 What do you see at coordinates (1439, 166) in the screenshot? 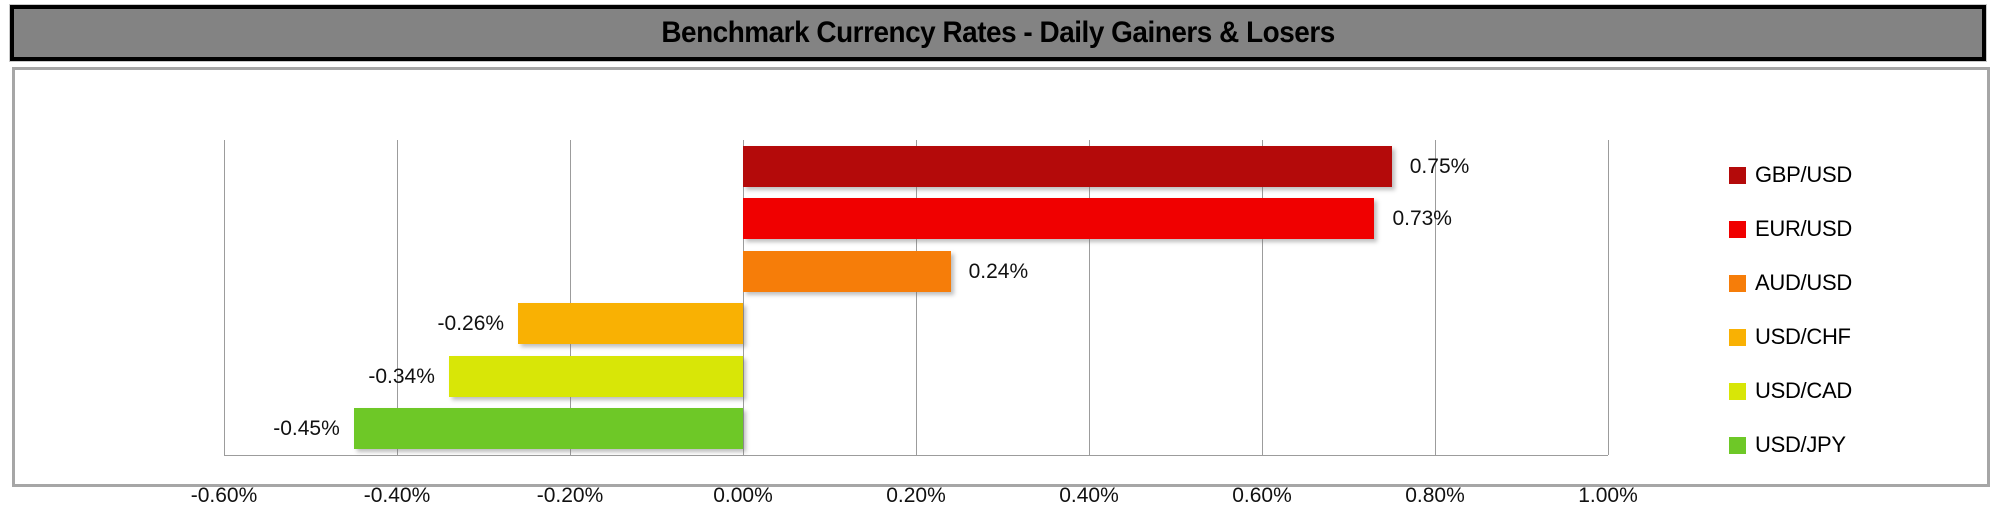
I see `data-label-gbp-usd: 0.75%` at bounding box center [1439, 166].